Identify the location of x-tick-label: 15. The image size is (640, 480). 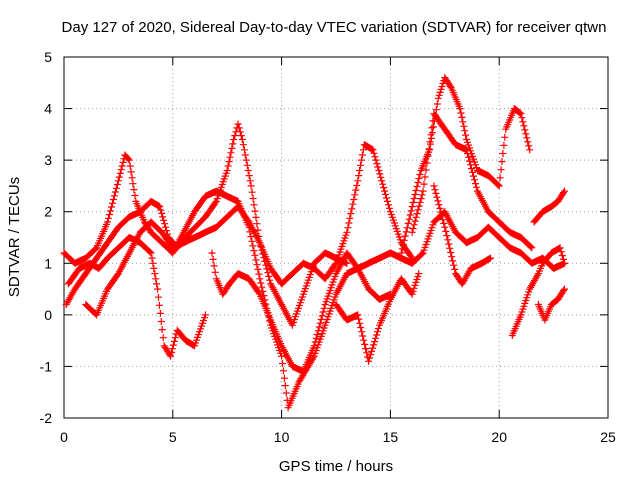
(391, 437).